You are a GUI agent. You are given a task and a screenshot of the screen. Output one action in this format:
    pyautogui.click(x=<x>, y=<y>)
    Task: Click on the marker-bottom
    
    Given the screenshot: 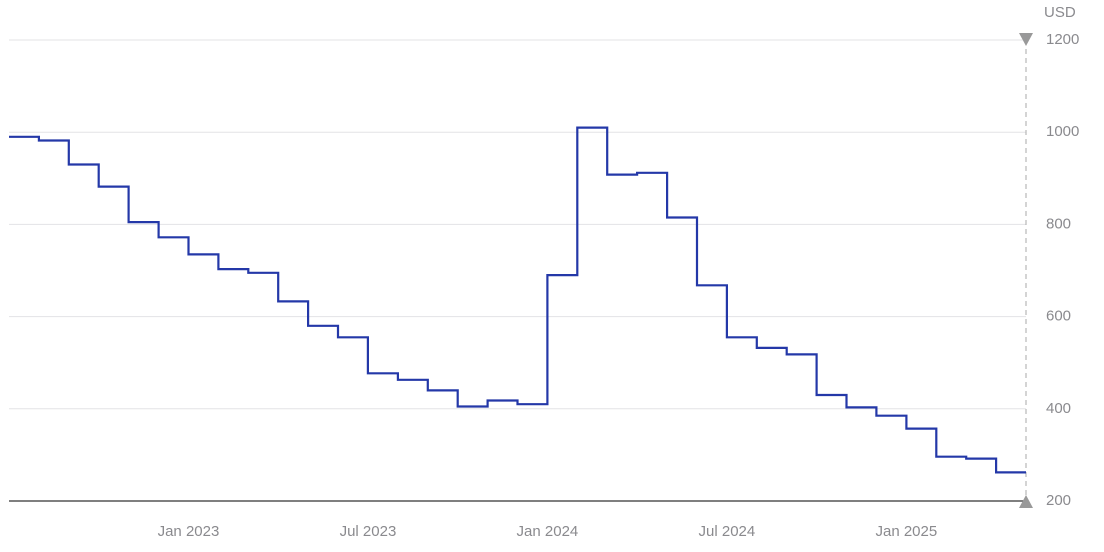 What is the action you would take?
    pyautogui.click(x=1026, y=501)
    